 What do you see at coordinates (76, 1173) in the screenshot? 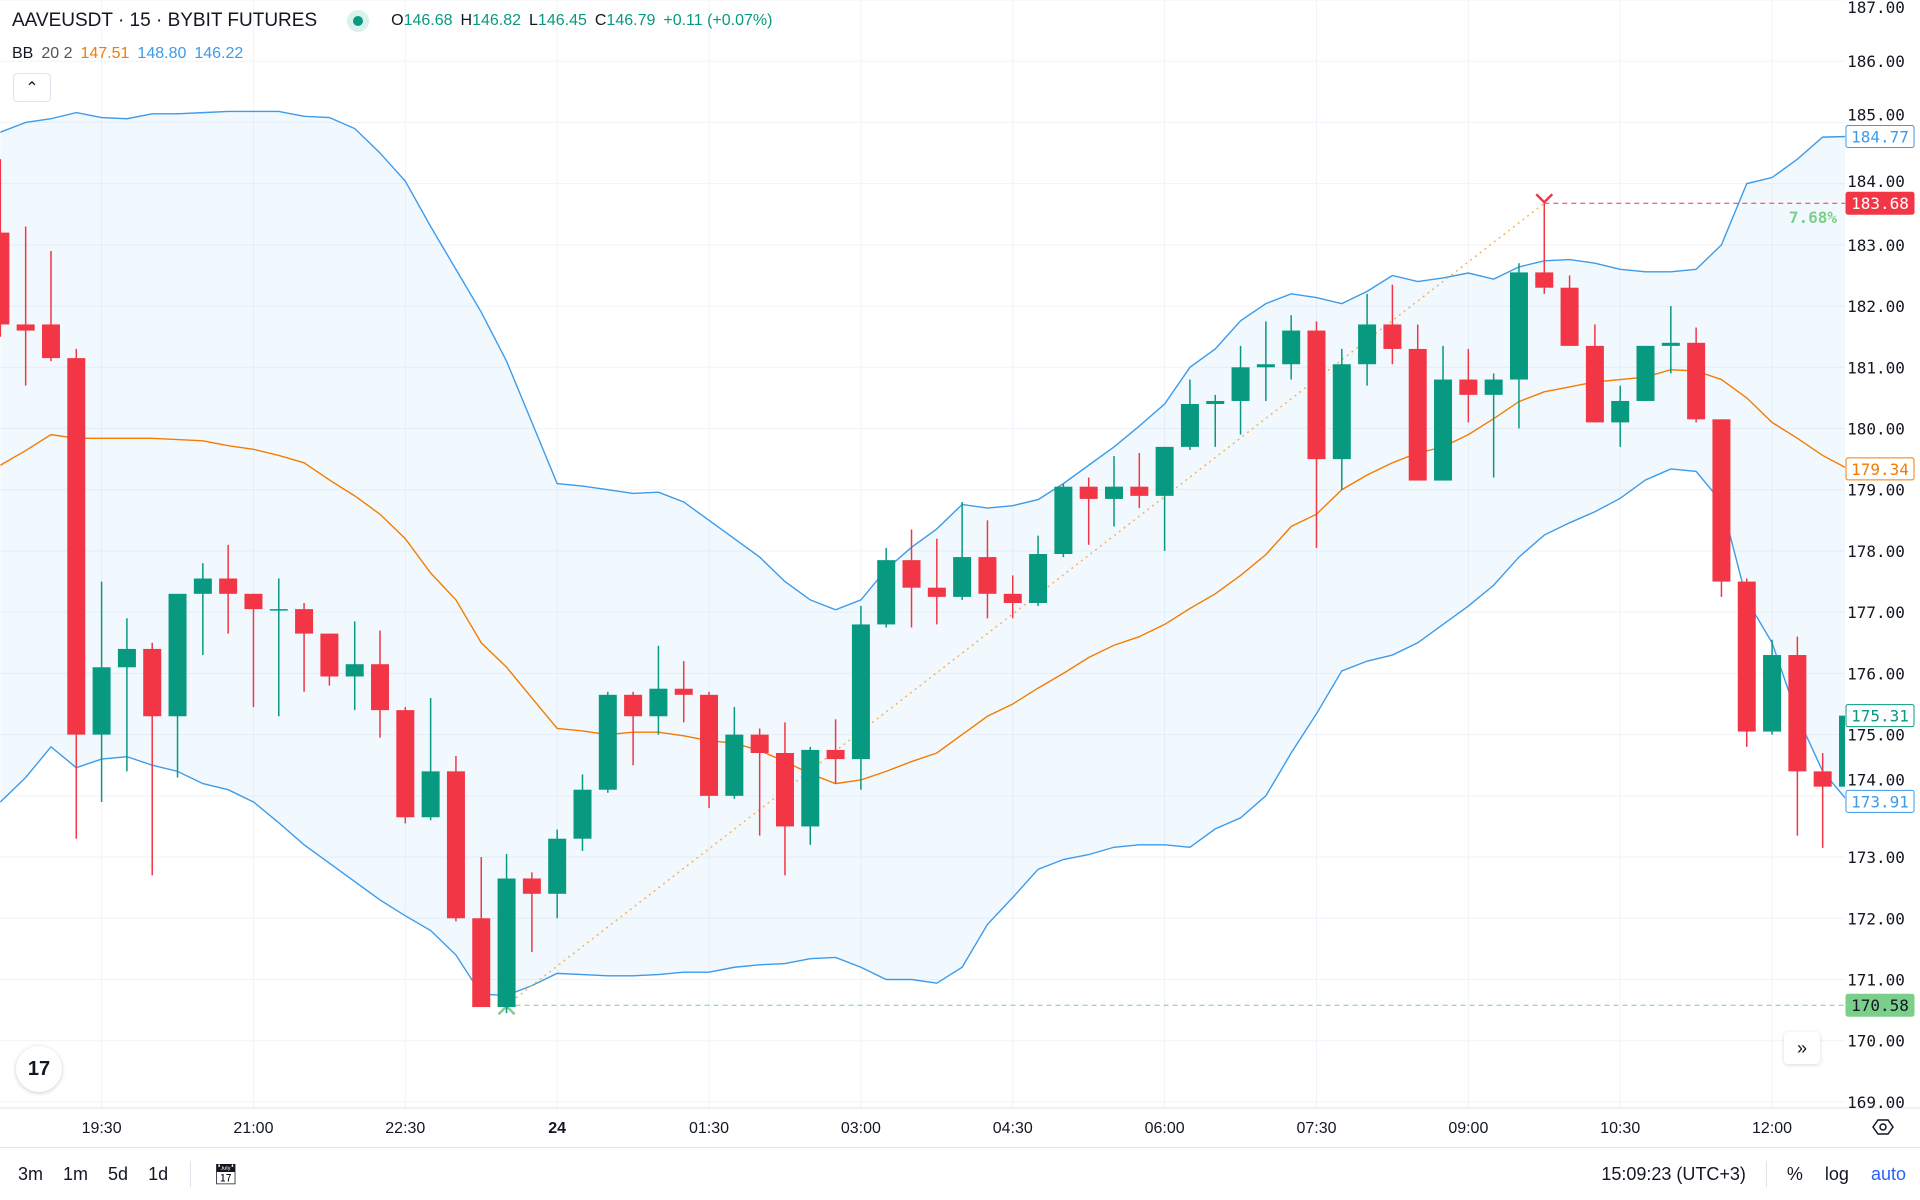
I see `range-1m: 1m` at bounding box center [76, 1173].